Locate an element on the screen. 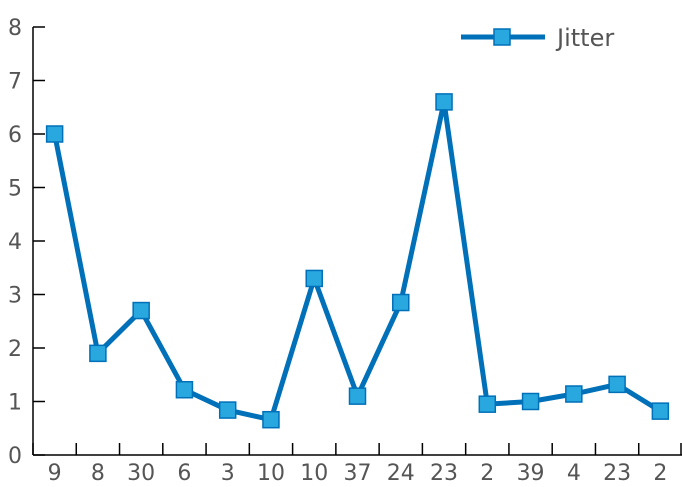 The image size is (682, 487). legend-label: Jitter is located at coordinates (584, 38).